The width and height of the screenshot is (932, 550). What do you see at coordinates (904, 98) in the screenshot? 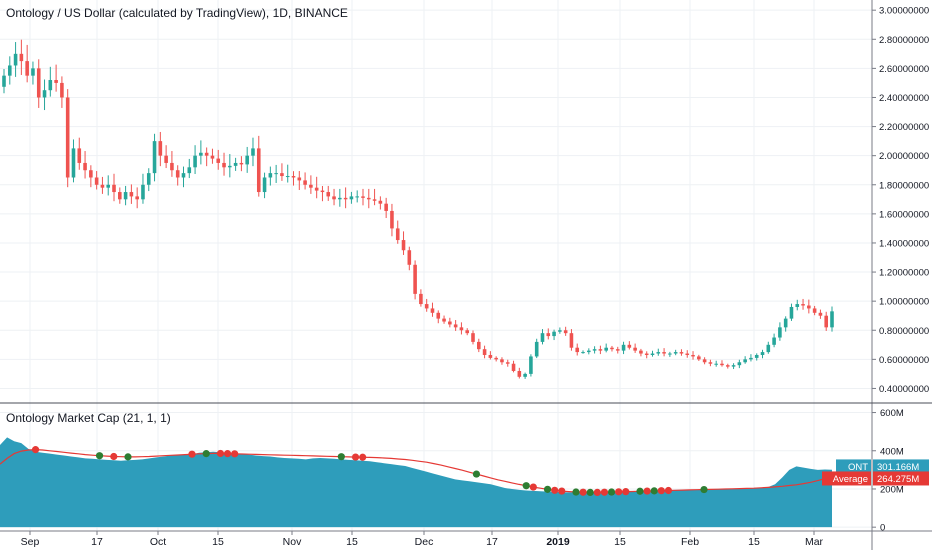
I see `price-tick-label: 2.40000000` at bounding box center [904, 98].